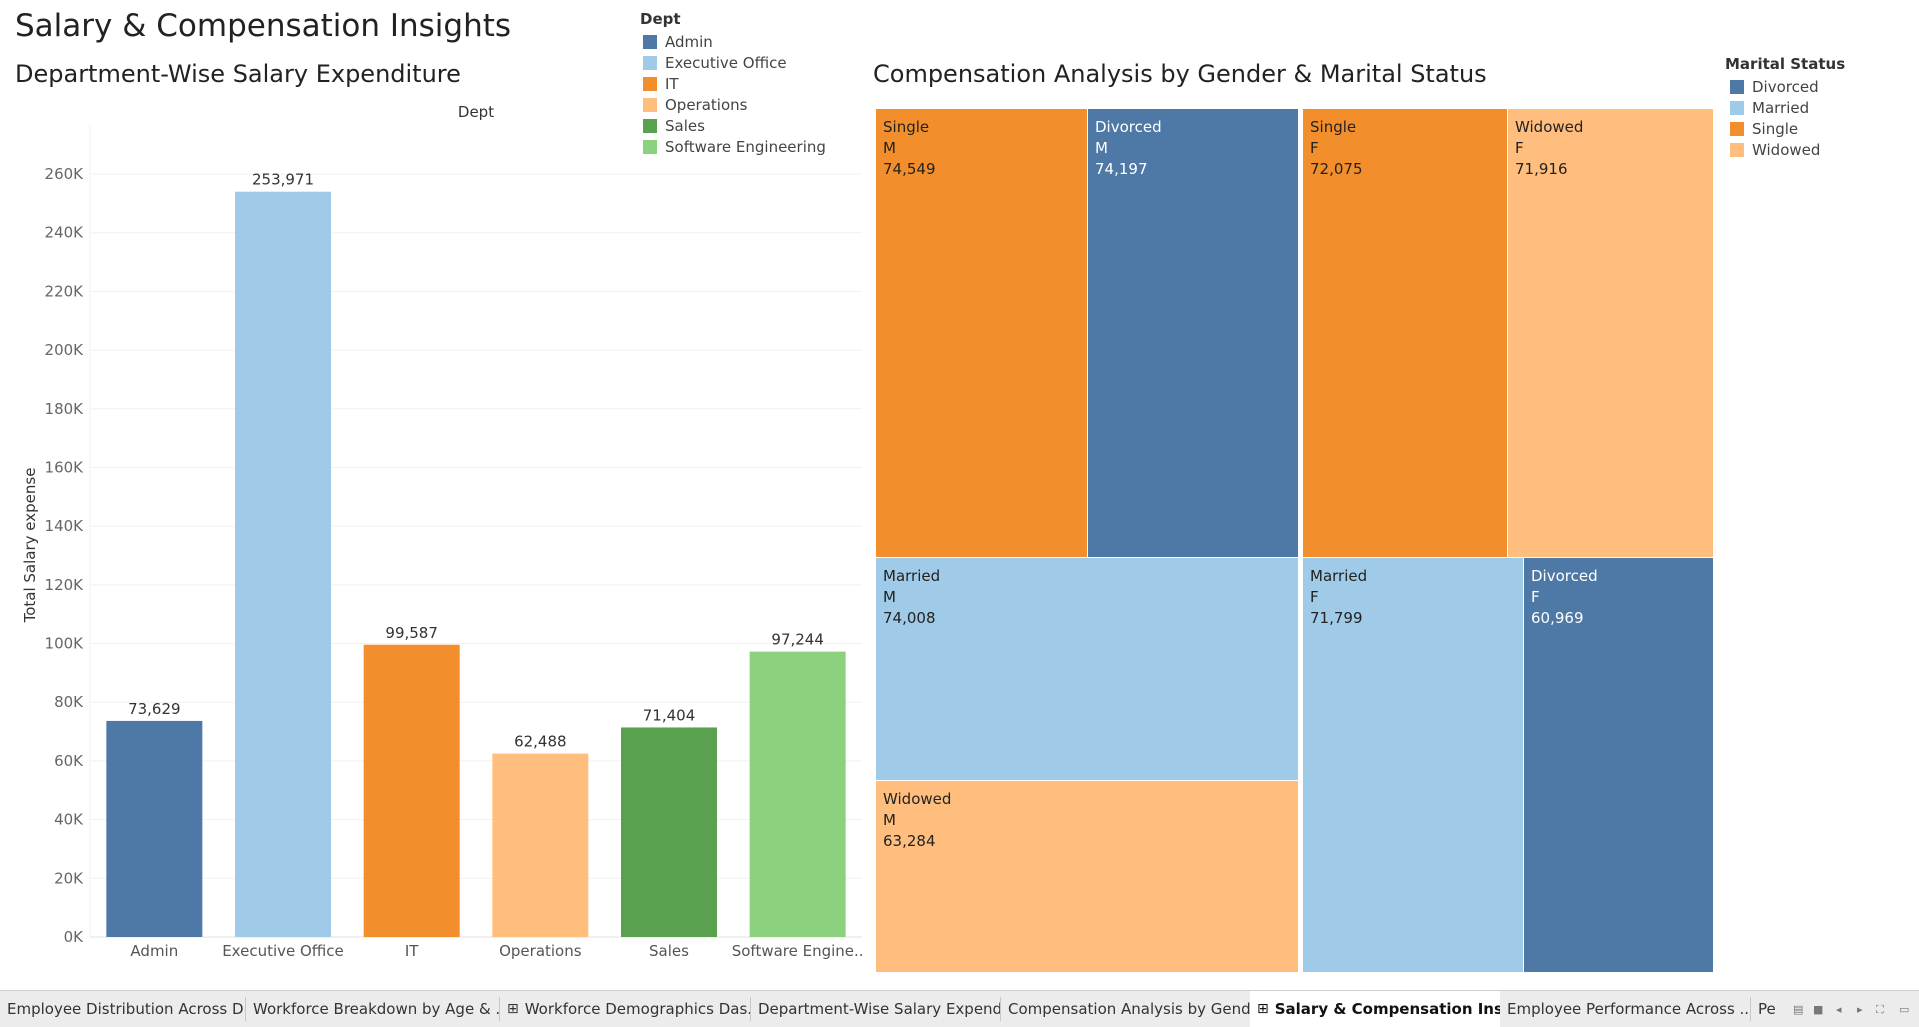 This screenshot has width=1919, height=1027. Describe the element at coordinates (154, 951) in the screenshot. I see `x-tick-label: Admin` at that location.